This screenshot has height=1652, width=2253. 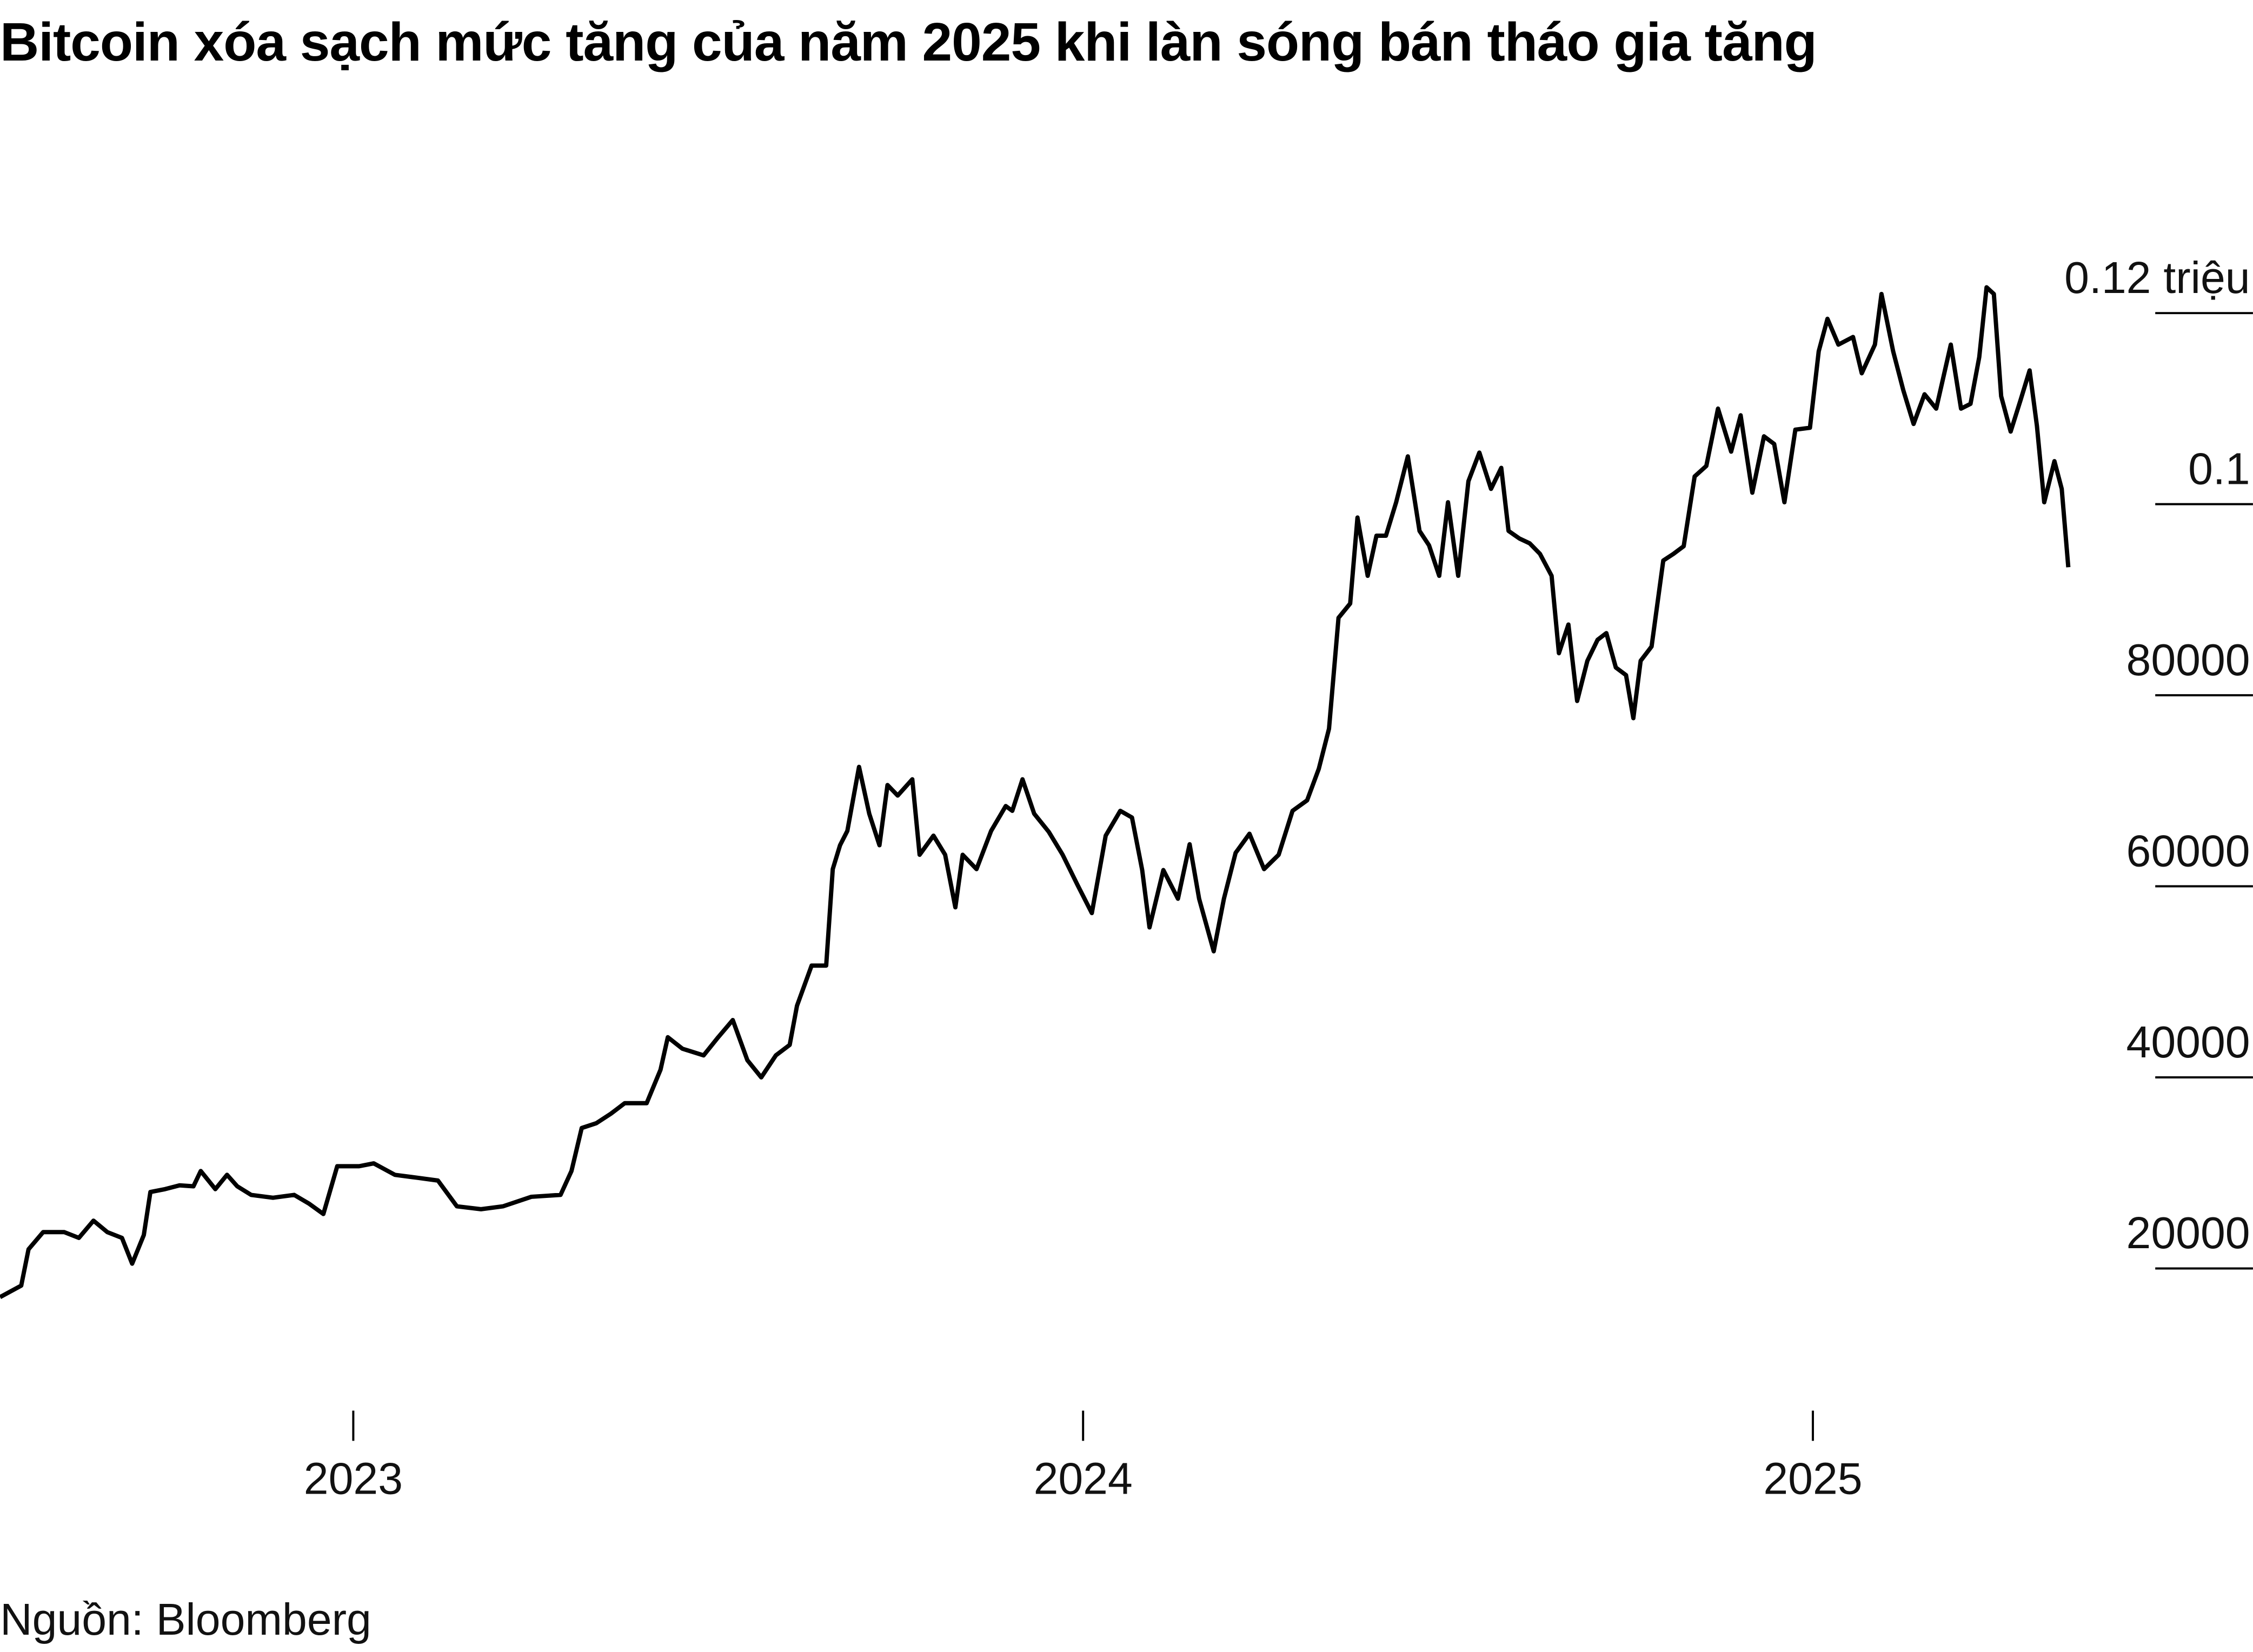 I want to click on y-tick-label: 80000, so click(x=2188, y=660).